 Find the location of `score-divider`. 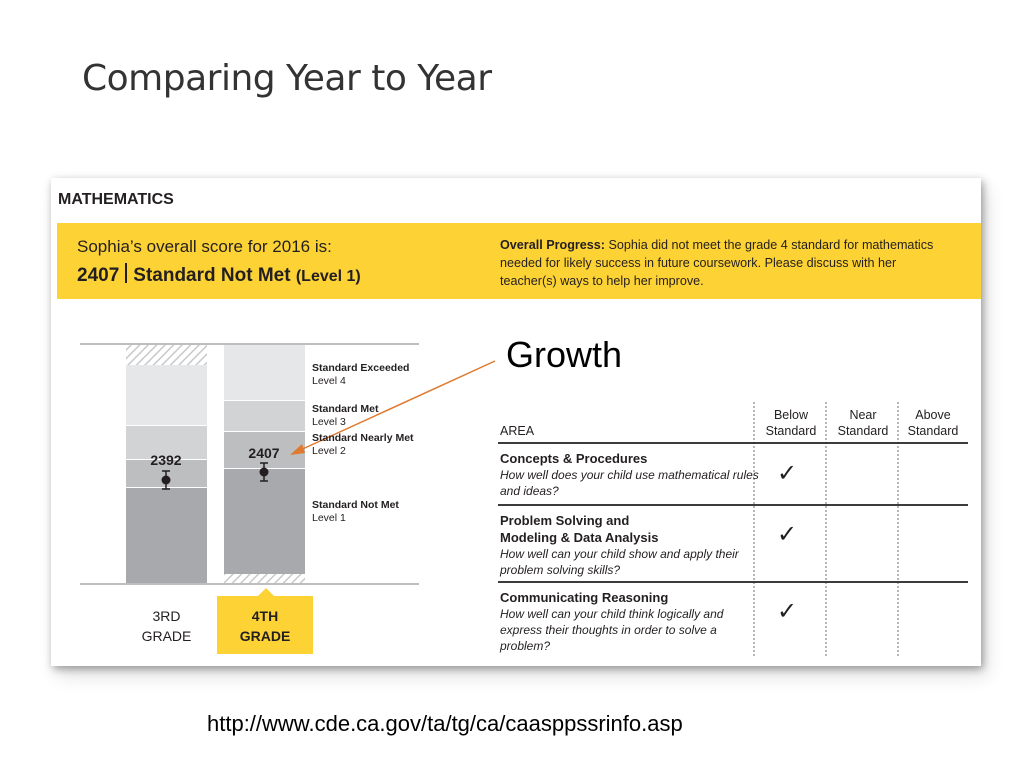

score-divider is located at coordinates (126, 273).